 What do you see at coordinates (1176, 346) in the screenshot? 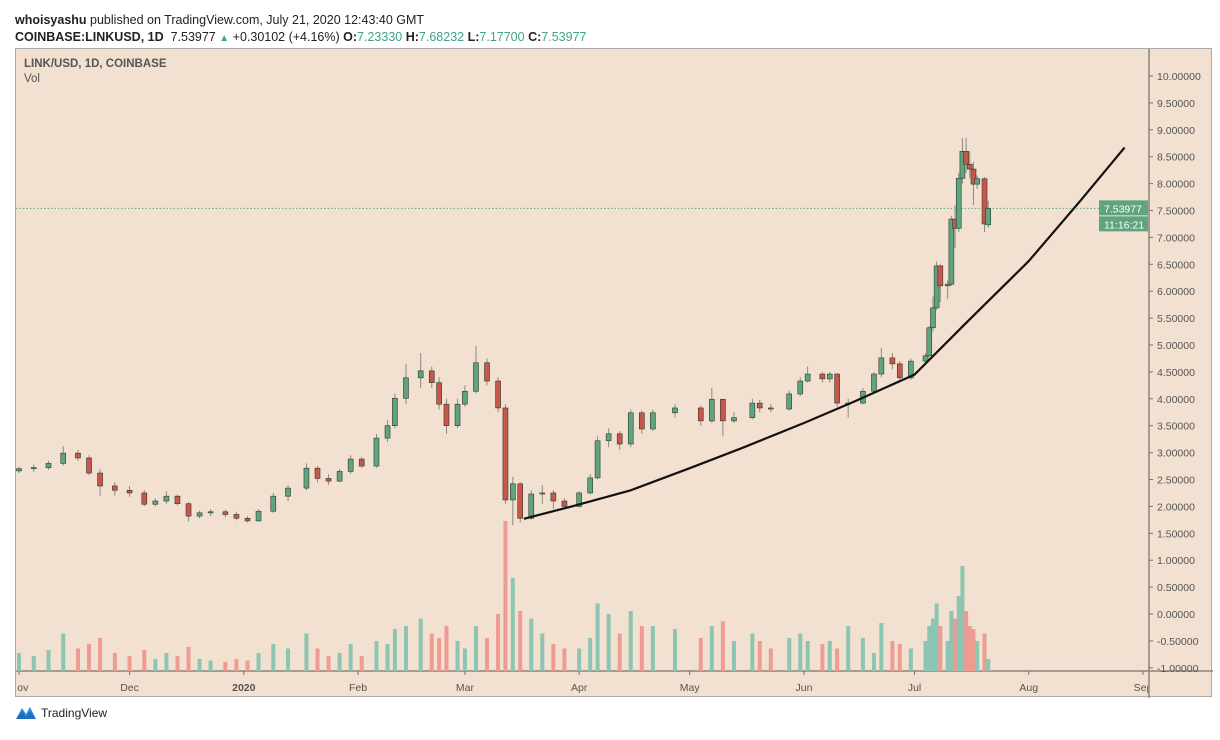
I see `y-tick-label: 5.00000` at bounding box center [1176, 346].